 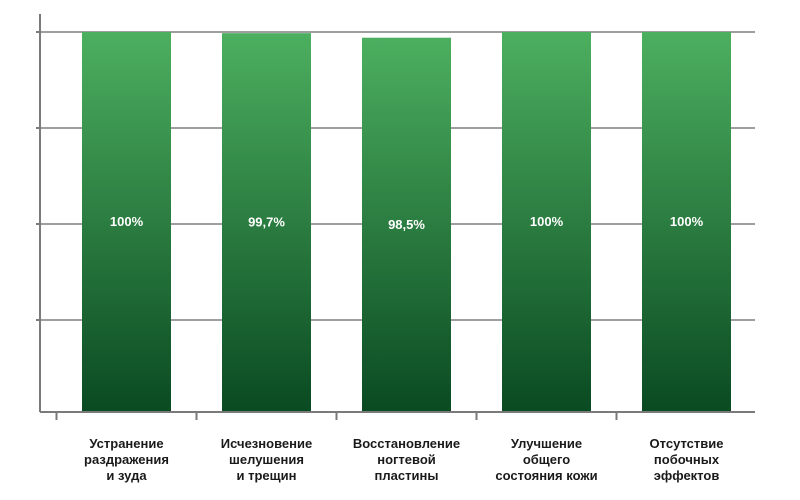 I want to click on data-label: 98,5%, so click(x=406, y=224).